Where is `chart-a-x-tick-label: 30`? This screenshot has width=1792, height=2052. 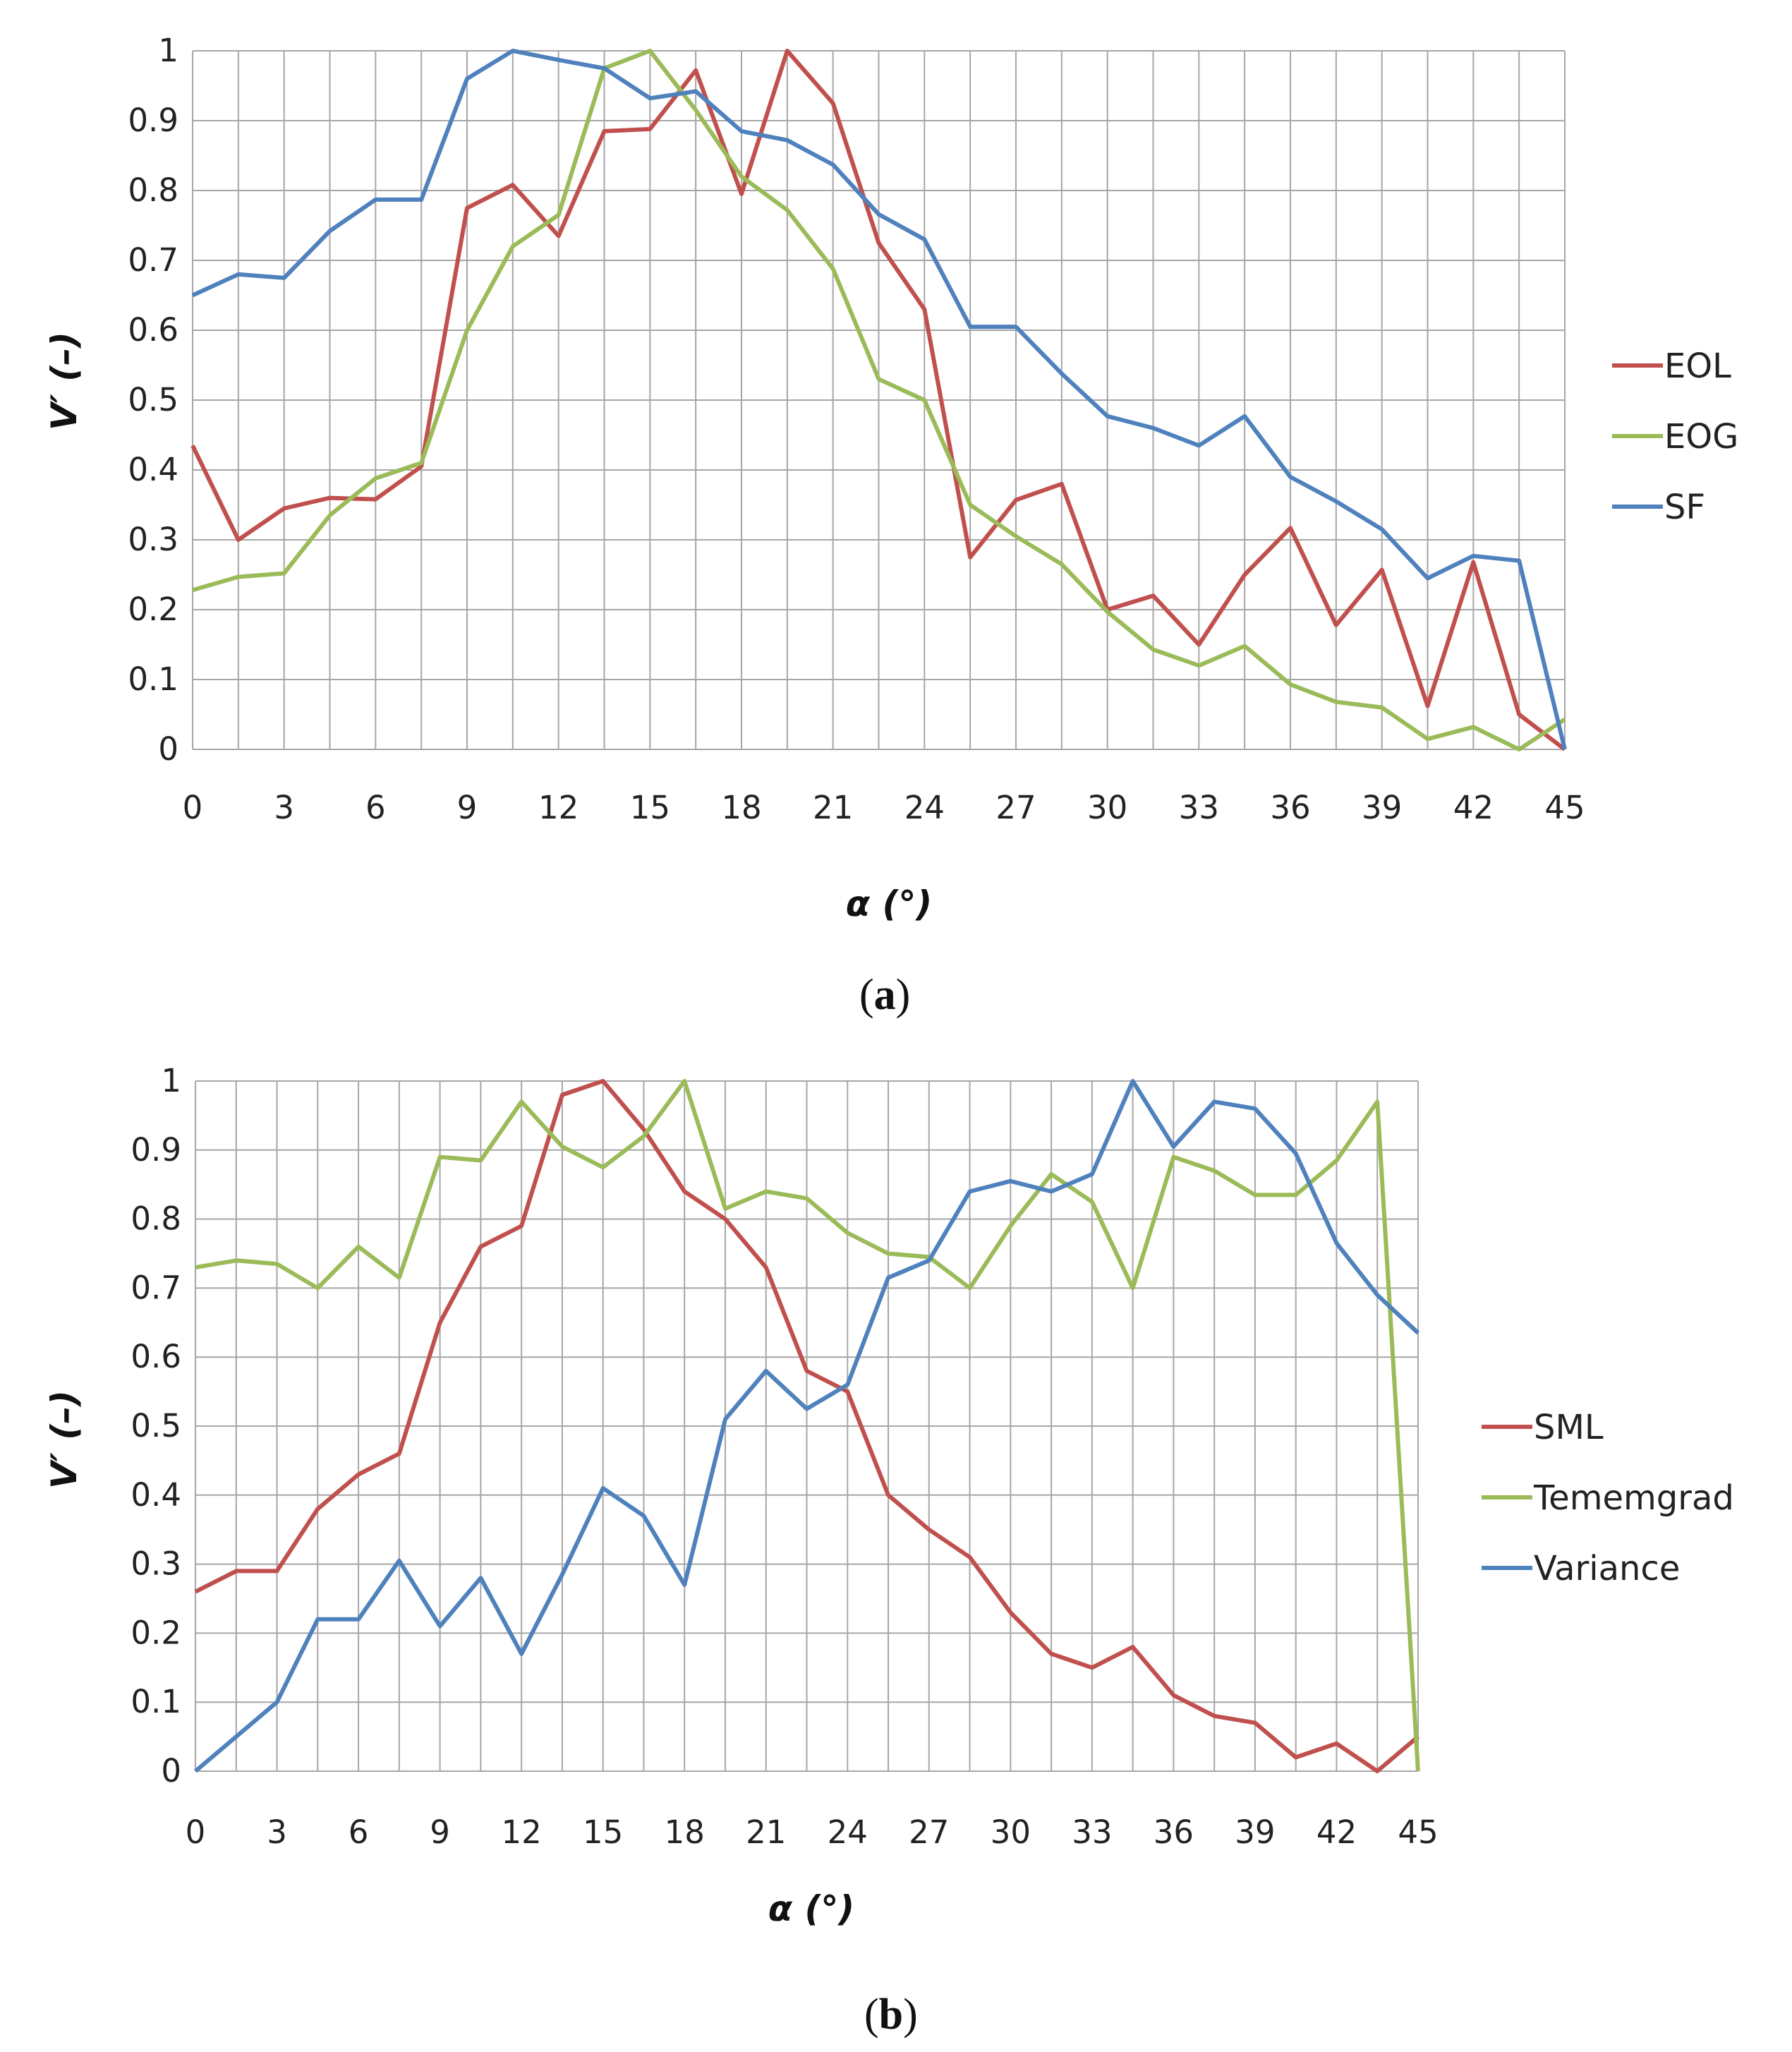 chart-a-x-tick-label: 30 is located at coordinates (1107, 807).